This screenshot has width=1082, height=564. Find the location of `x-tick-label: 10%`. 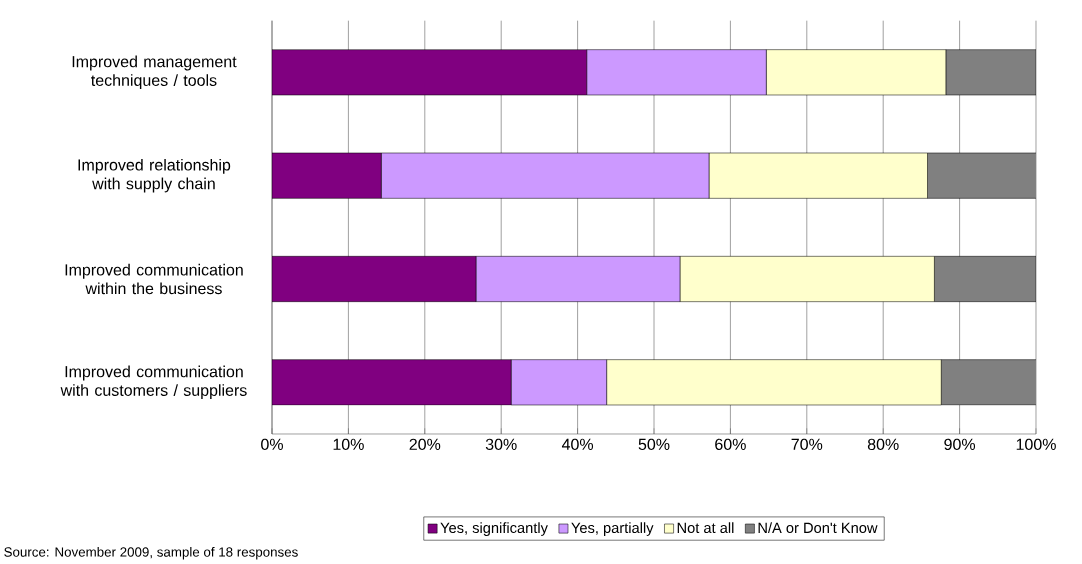

x-tick-label: 10% is located at coordinates (348, 444).